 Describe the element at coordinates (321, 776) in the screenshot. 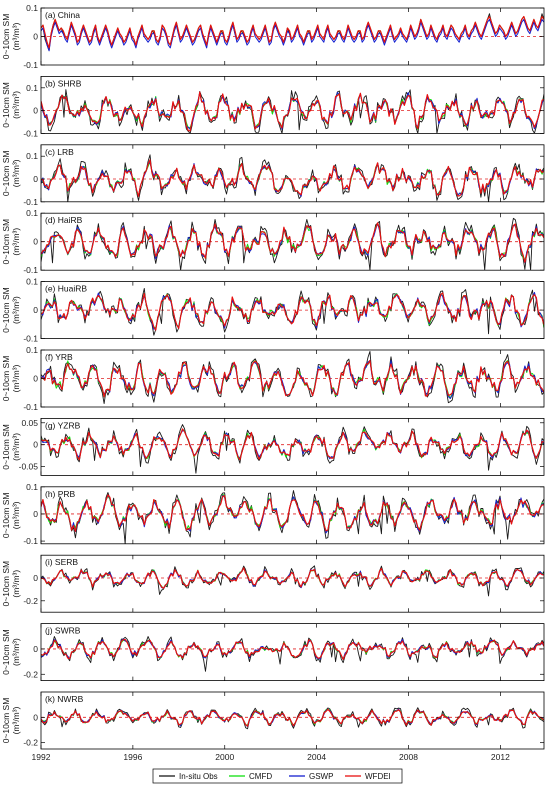

I see `legend-entry: GSWP` at that location.